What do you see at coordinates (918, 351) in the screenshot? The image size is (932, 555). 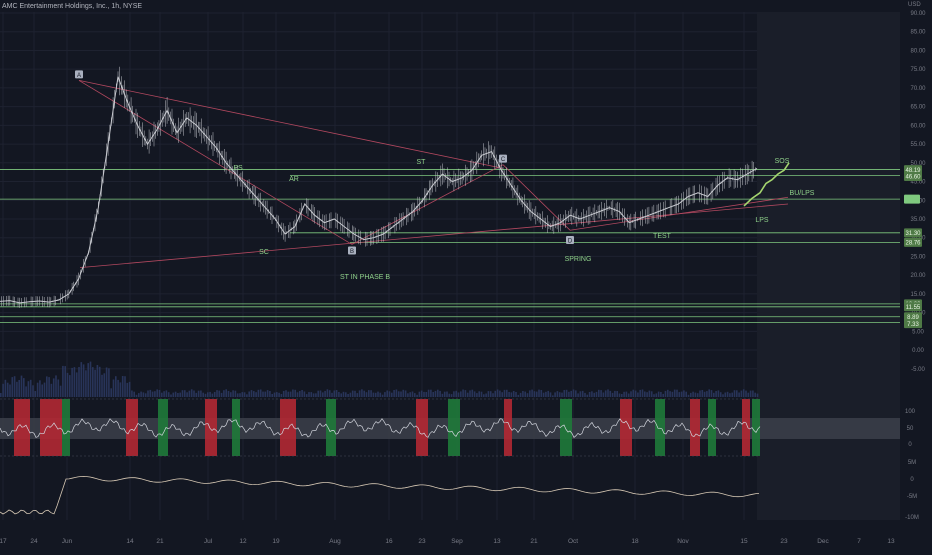 I see `y-tick-18: 0.00` at bounding box center [918, 351].